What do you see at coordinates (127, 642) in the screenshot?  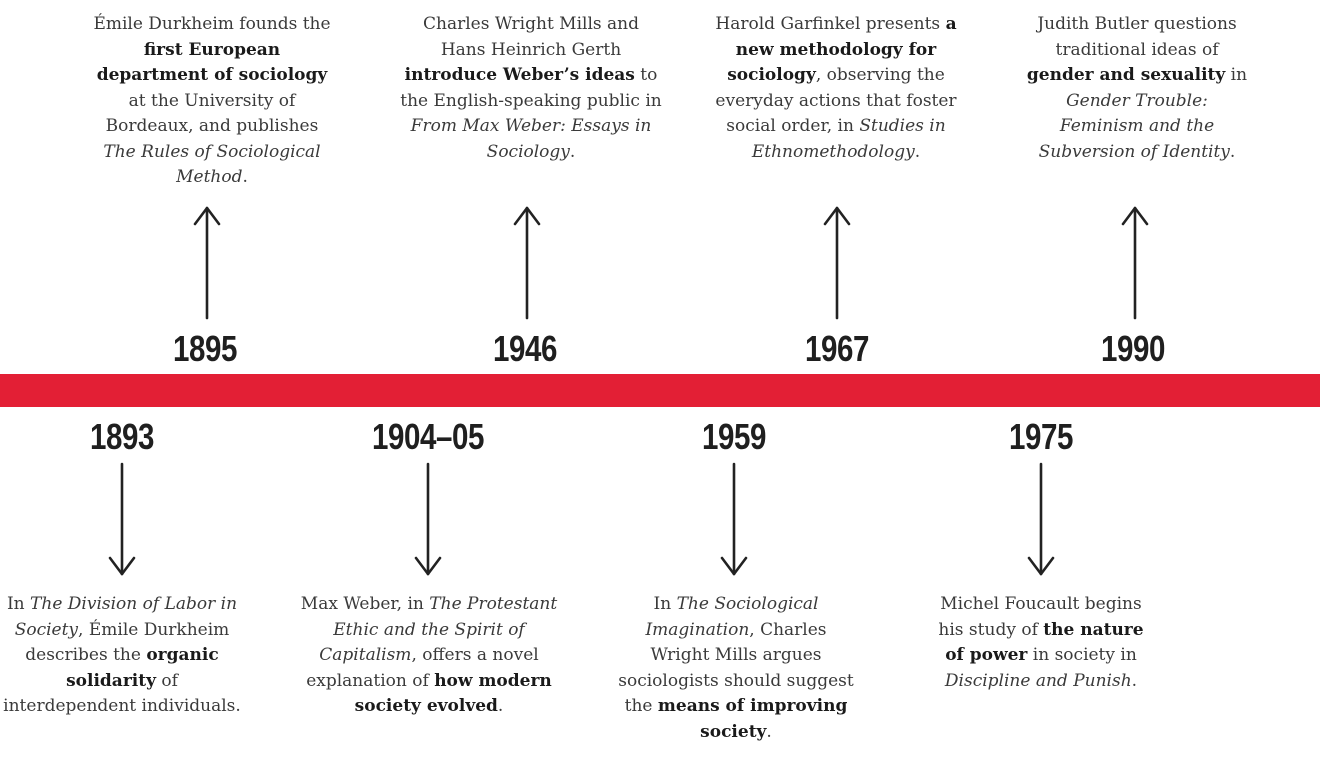 I see `body-text: , Émile Durkheim describes the` at bounding box center [127, 642].